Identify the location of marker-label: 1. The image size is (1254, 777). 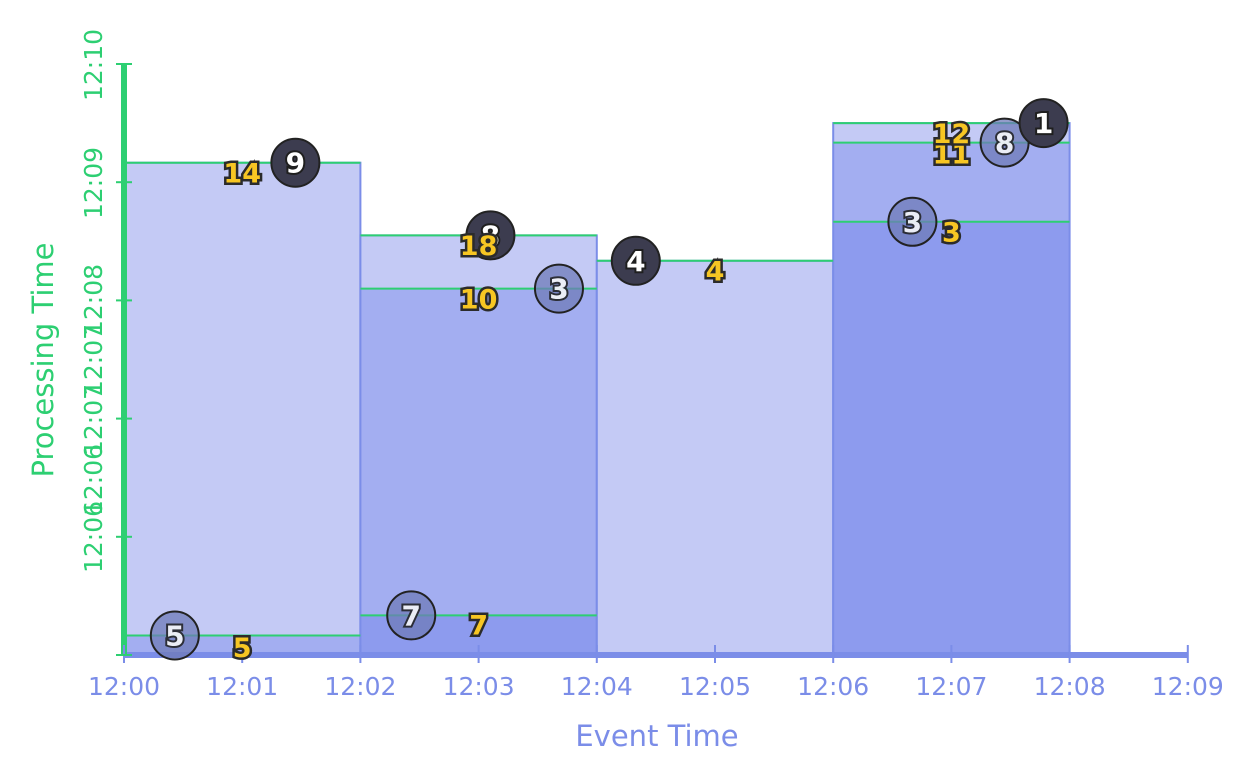
(1043, 123).